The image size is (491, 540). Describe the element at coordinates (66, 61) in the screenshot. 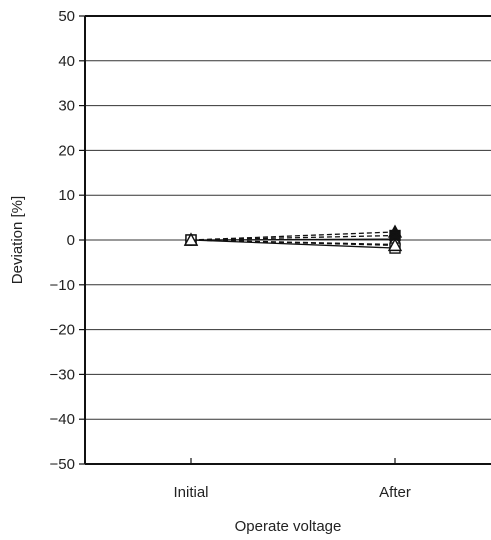

I see `y-tick-label: 40` at that location.